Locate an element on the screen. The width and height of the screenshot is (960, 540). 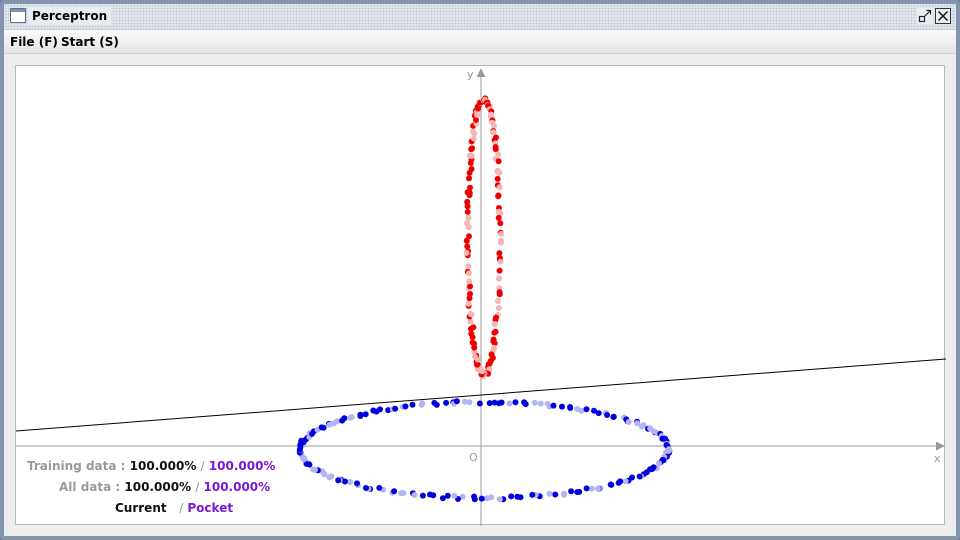
close-button is located at coordinates (943, 16).